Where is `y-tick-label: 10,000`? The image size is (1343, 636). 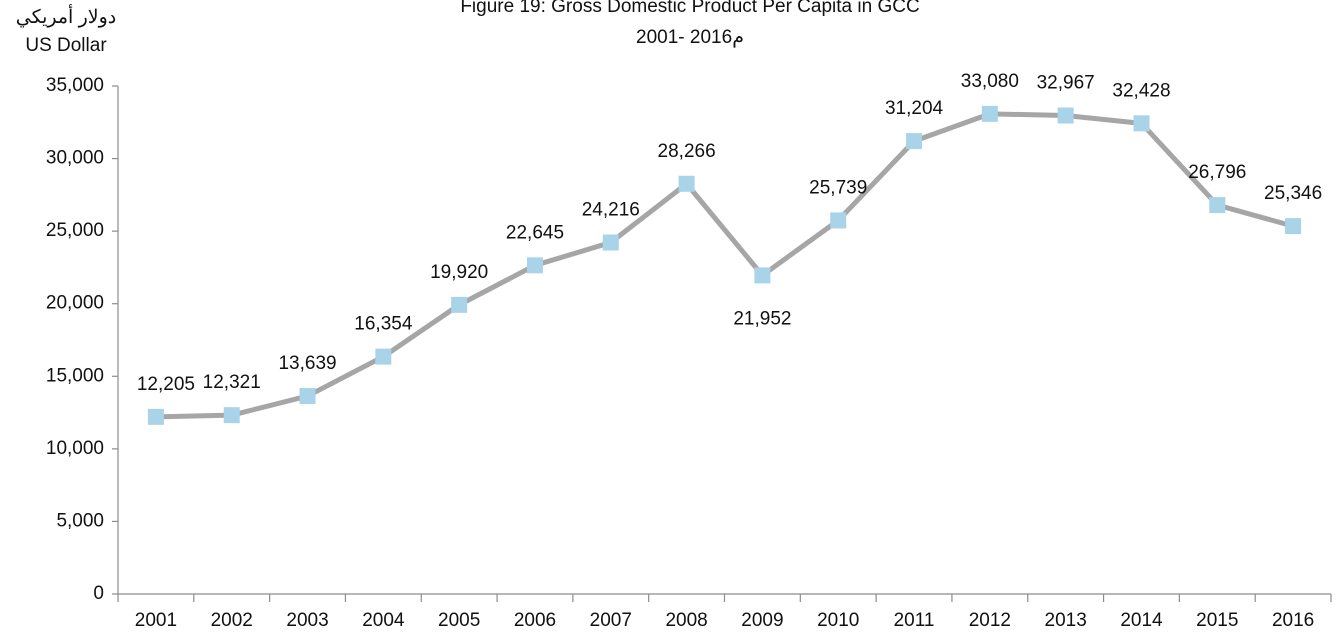
y-tick-label: 10,000 is located at coordinates (75, 448).